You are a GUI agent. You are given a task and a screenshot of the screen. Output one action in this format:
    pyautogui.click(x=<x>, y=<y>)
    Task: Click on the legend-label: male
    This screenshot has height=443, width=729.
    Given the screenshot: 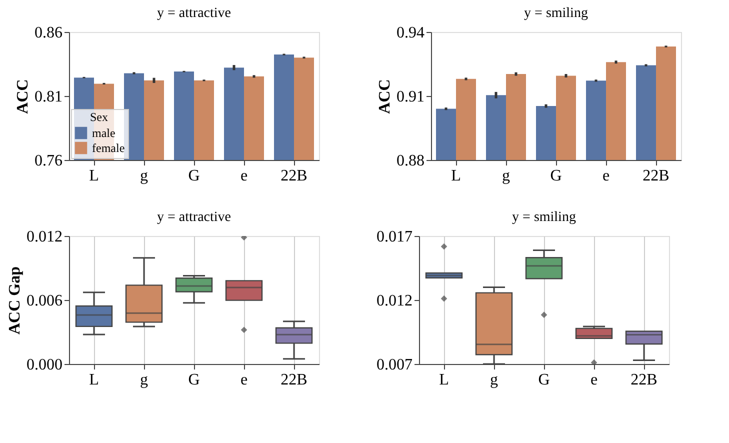 What is the action you would take?
    pyautogui.click(x=104, y=133)
    